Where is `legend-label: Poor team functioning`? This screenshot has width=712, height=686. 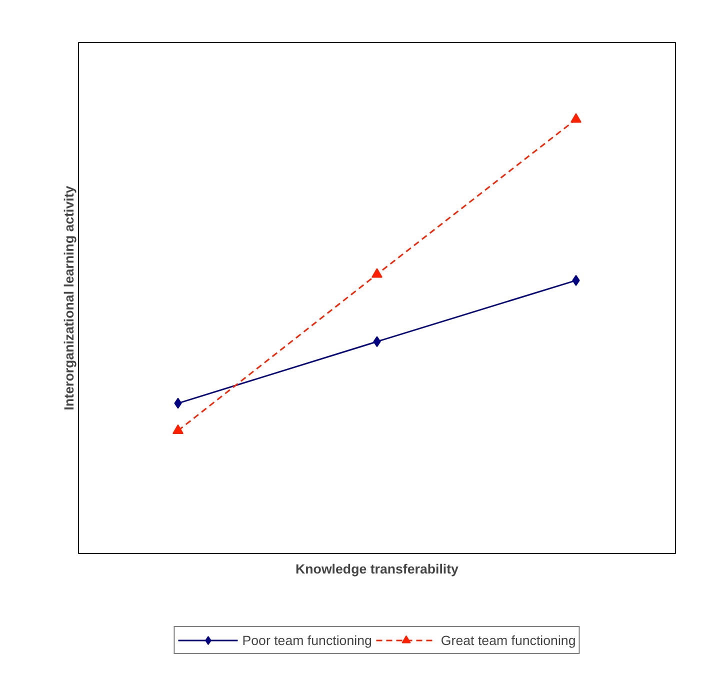
legend-label: Poor team functioning is located at coordinates (307, 640).